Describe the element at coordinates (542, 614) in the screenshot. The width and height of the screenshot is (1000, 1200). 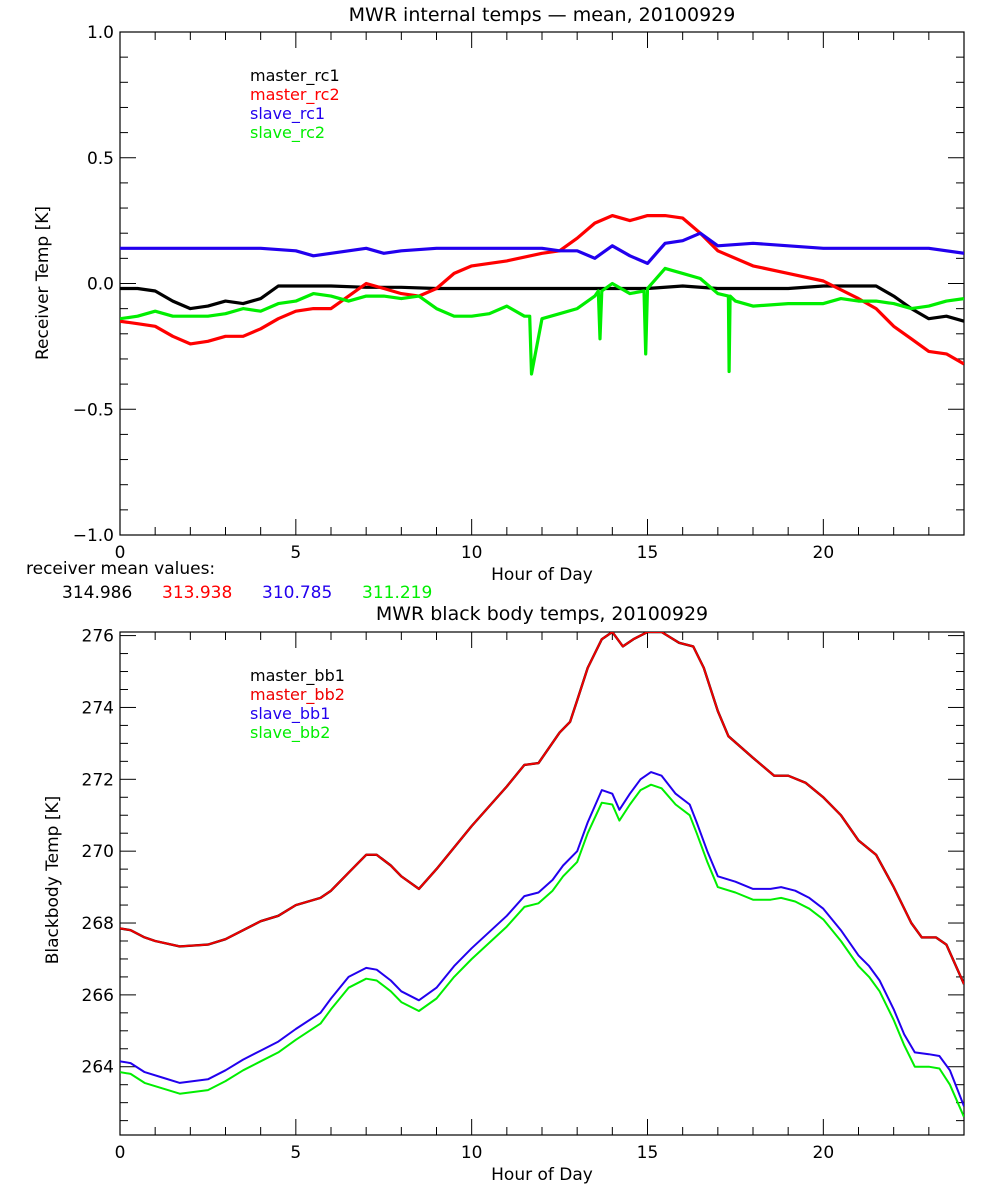
I see `plot2-title: MWR black body temps, 20100929` at that location.